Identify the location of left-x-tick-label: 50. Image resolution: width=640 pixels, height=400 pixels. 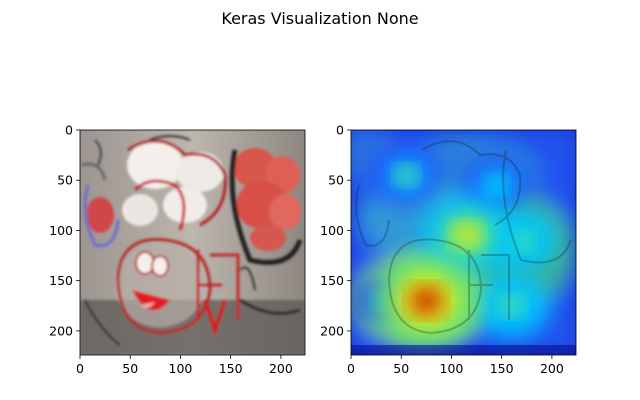
(130, 368).